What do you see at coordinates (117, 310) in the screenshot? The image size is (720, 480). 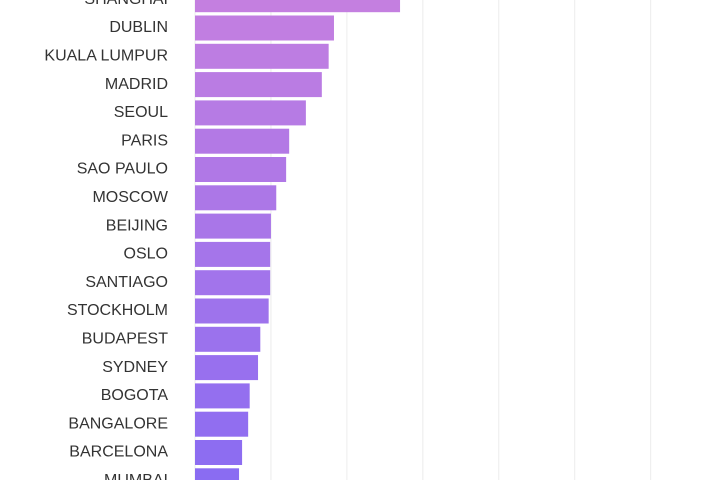 I see `y-tick-label: STOCKHOLM` at bounding box center [117, 310].